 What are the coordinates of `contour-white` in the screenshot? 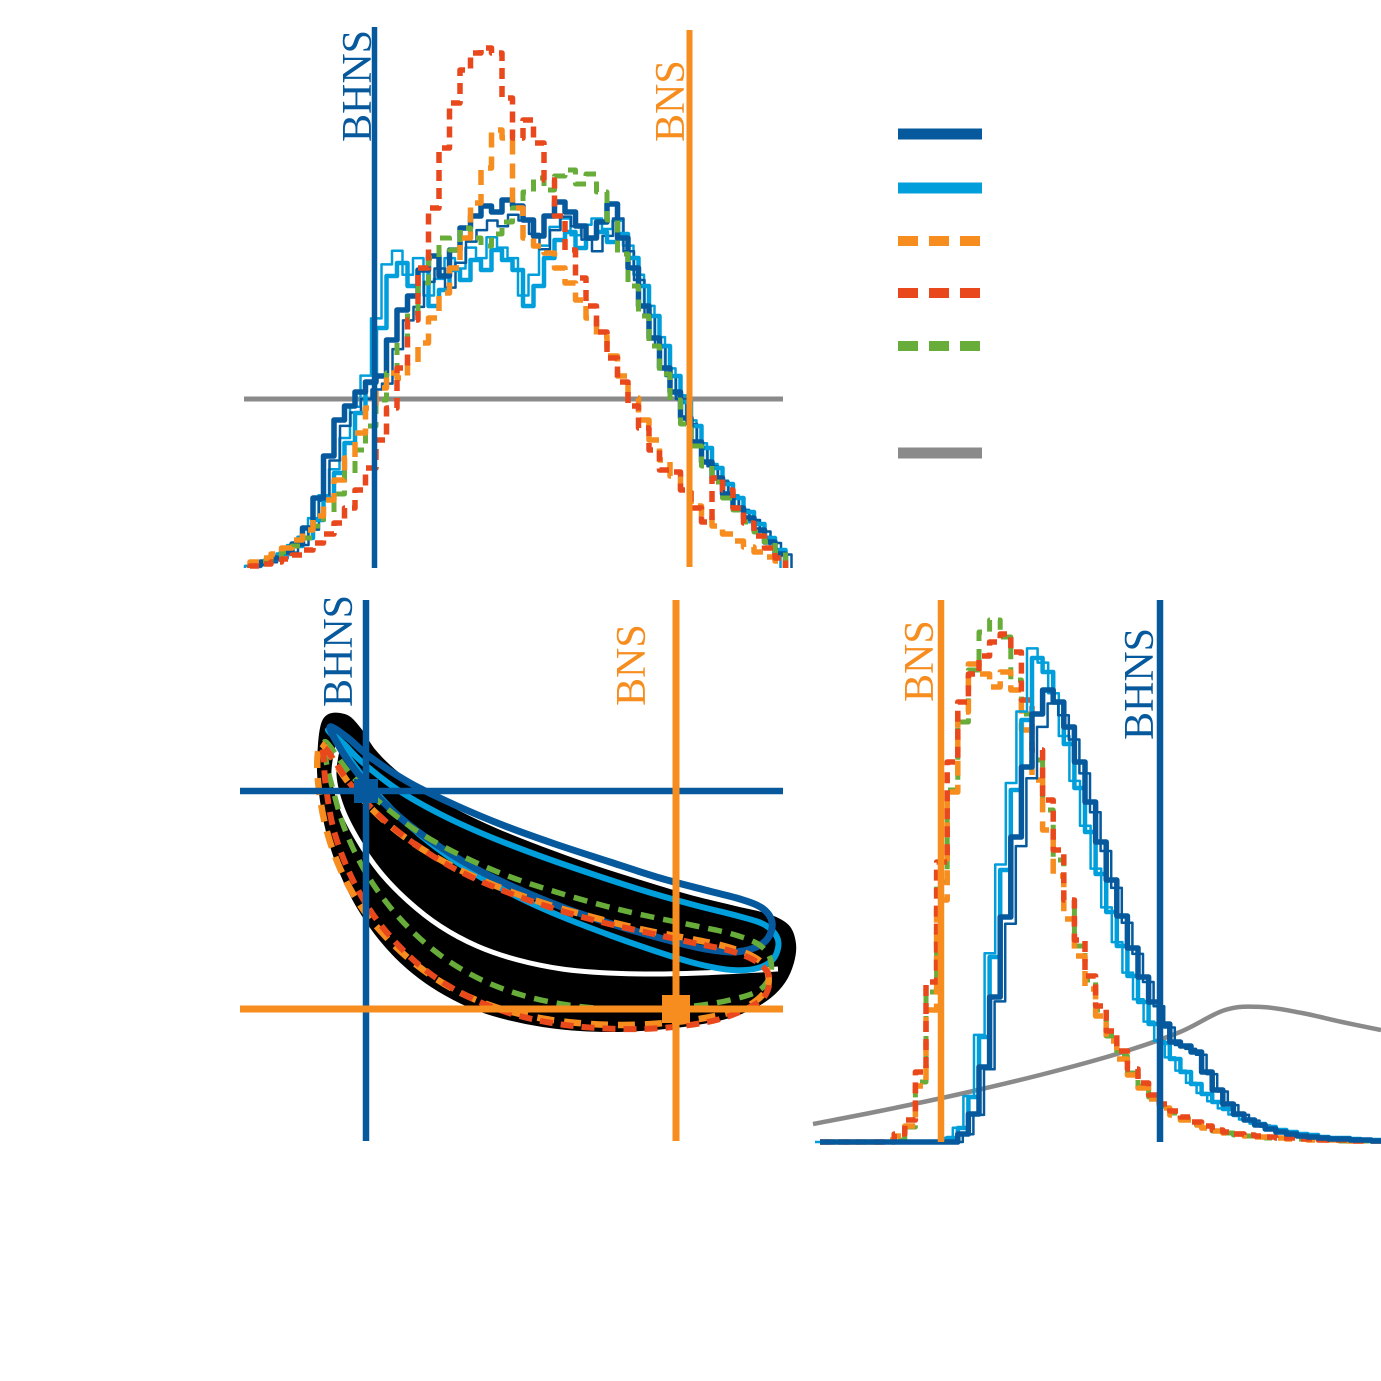 It's located at (555, 860).